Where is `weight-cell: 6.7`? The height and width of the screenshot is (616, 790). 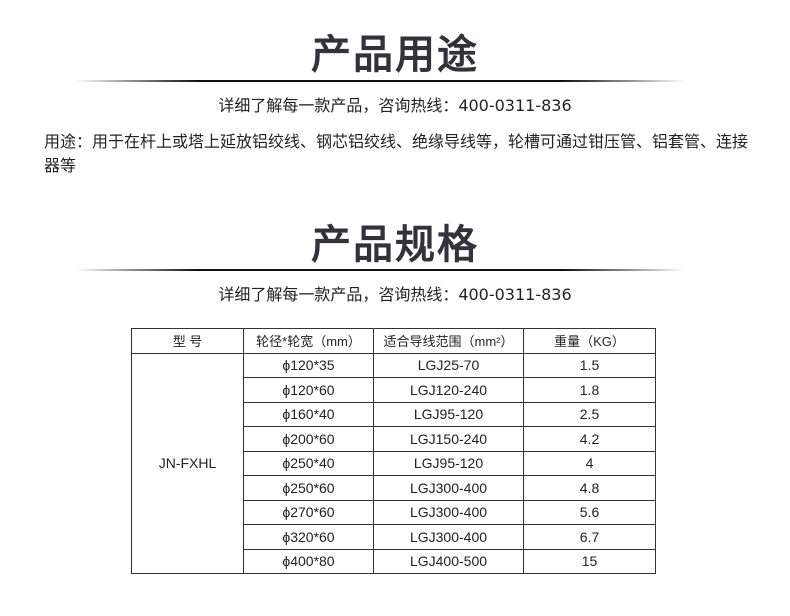
weight-cell: 6.7 is located at coordinates (589, 537).